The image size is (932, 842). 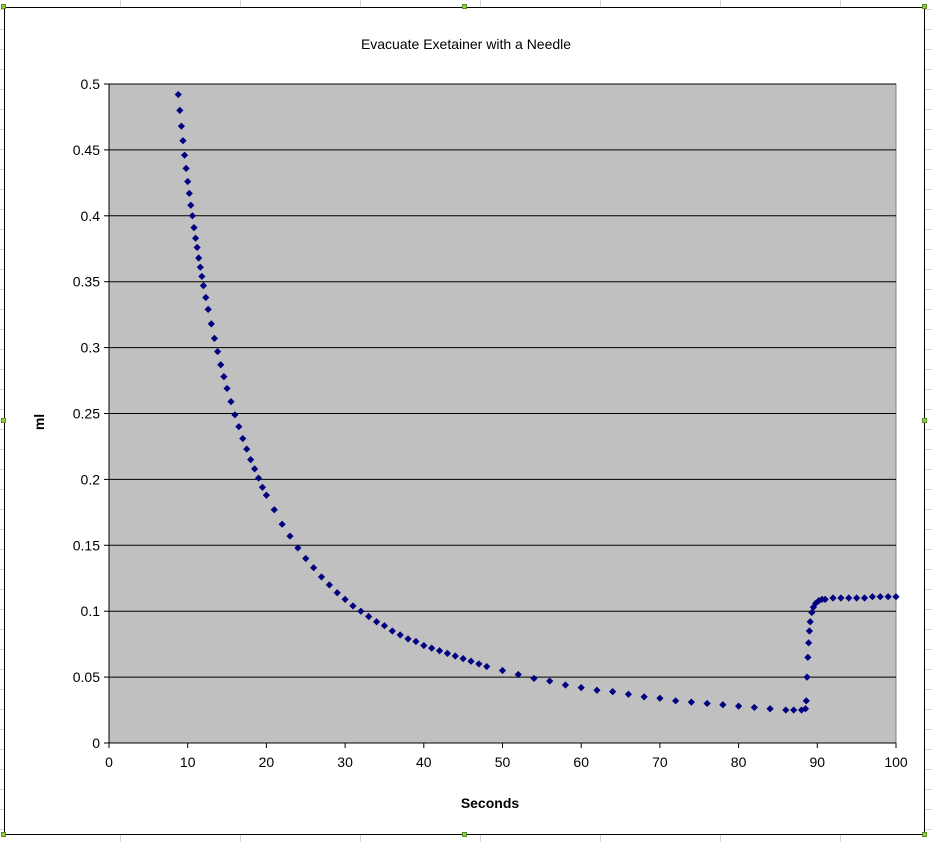 I want to click on resize-handle-top-center, so click(x=464, y=6).